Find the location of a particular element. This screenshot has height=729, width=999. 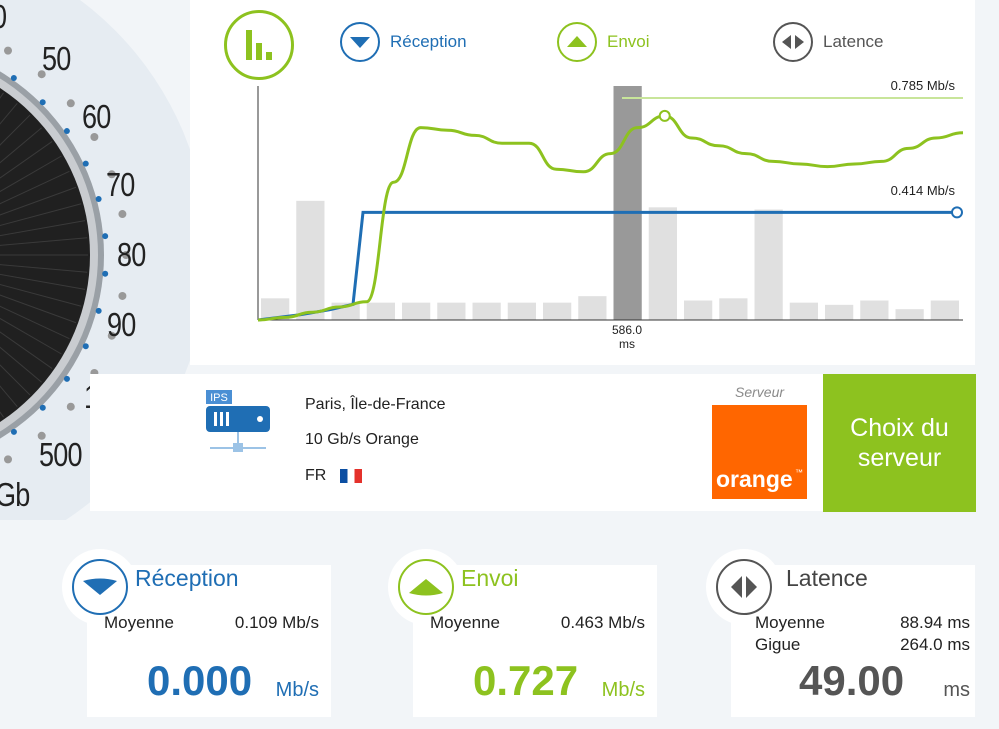

gauge-label-70: 70 is located at coordinates (120, 184).